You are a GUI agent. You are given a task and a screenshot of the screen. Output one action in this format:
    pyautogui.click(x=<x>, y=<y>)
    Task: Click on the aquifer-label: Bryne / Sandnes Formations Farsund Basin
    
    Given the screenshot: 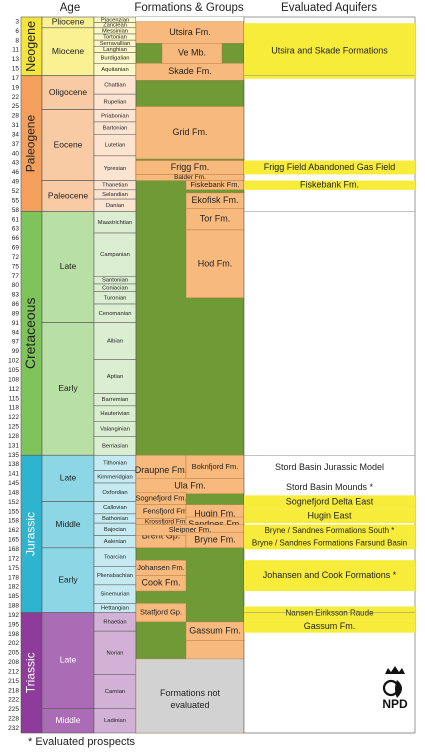 What is the action you would take?
    pyautogui.click(x=329, y=542)
    